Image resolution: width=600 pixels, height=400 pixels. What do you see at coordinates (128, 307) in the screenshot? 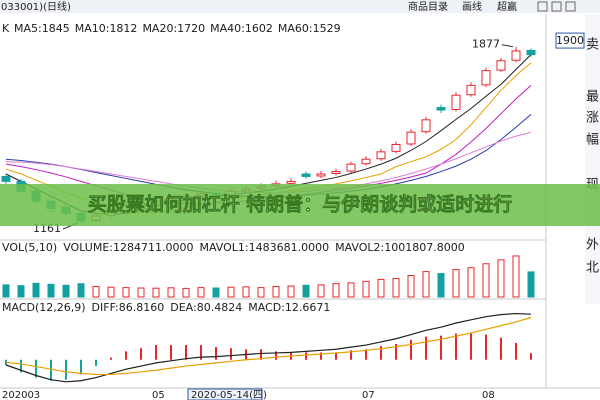
I see `legend-entry: DIFF:86.8160` at bounding box center [128, 307].